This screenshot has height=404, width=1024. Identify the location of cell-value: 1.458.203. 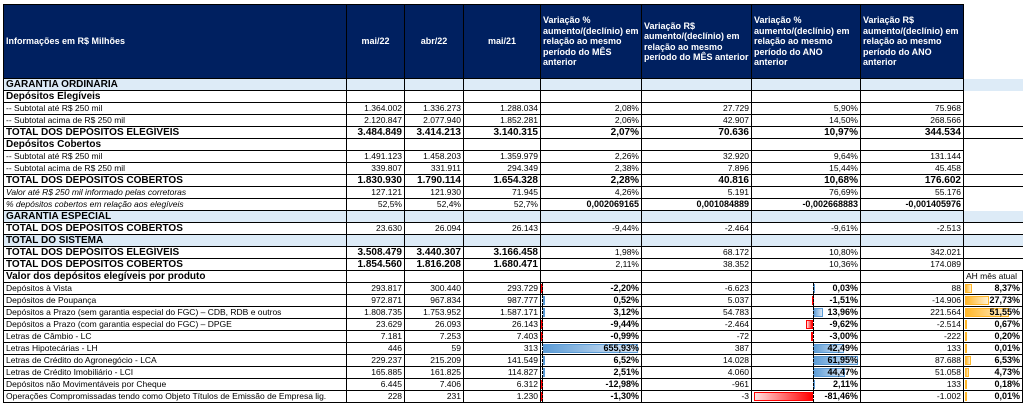
(442, 156).